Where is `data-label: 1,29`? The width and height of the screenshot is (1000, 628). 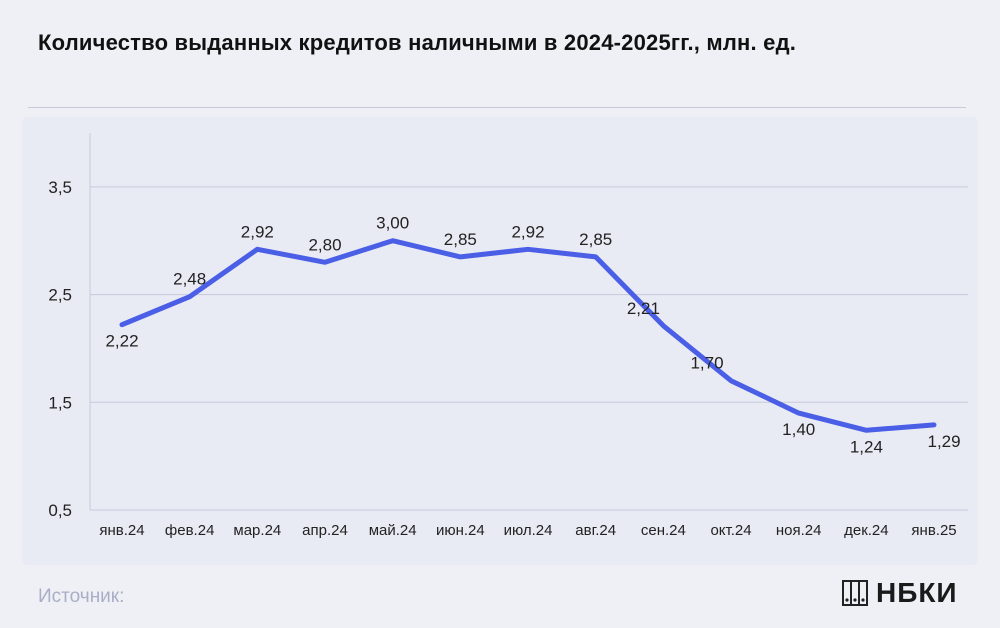
data-label: 1,29 is located at coordinates (943, 441).